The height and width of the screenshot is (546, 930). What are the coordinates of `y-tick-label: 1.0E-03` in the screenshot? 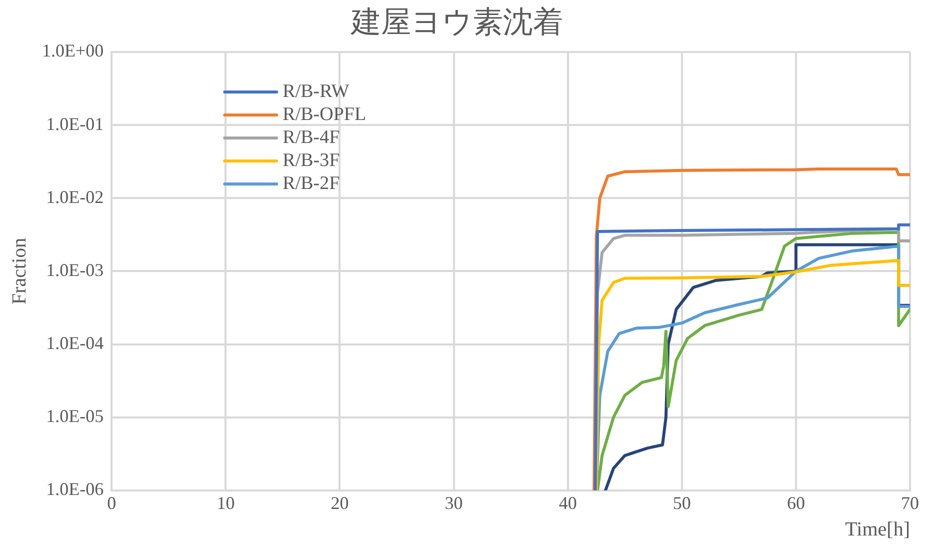 It's located at (75, 270).